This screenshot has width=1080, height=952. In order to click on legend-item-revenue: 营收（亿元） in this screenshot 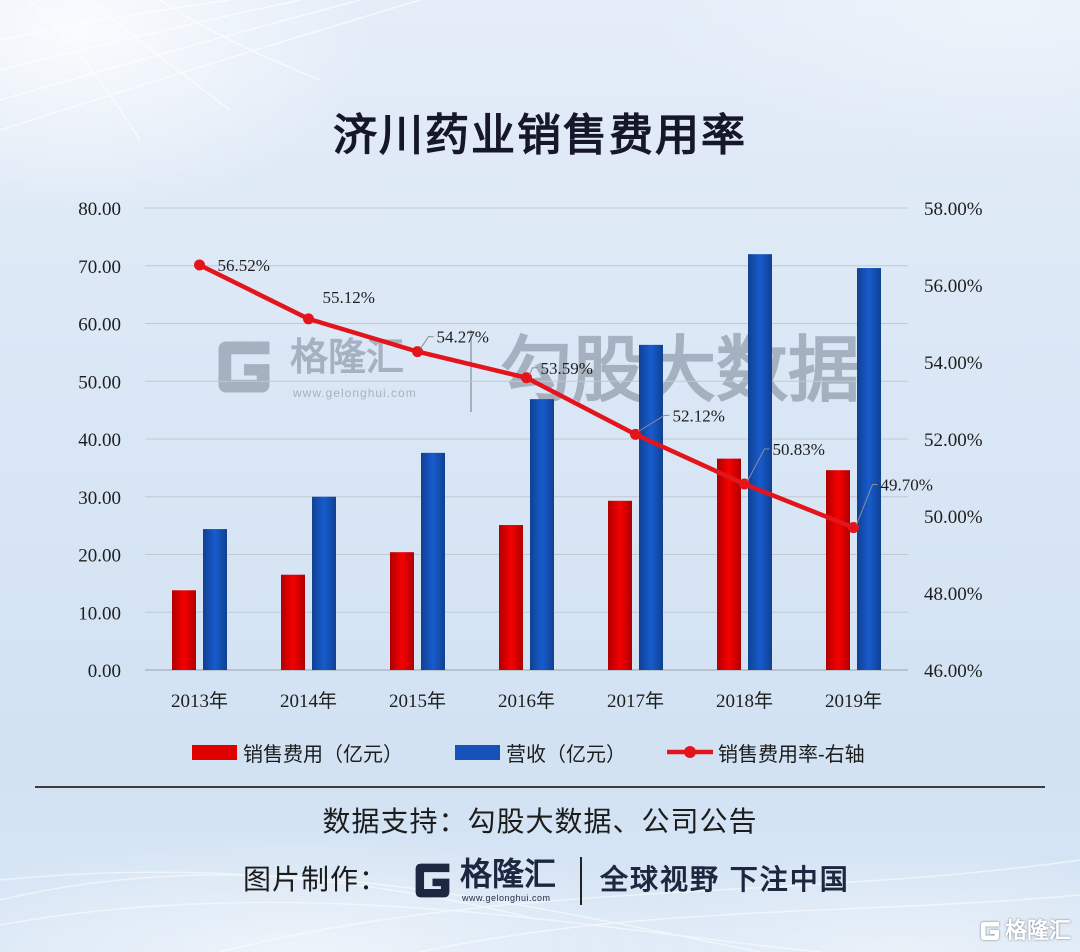, I will do `click(540, 753)`.